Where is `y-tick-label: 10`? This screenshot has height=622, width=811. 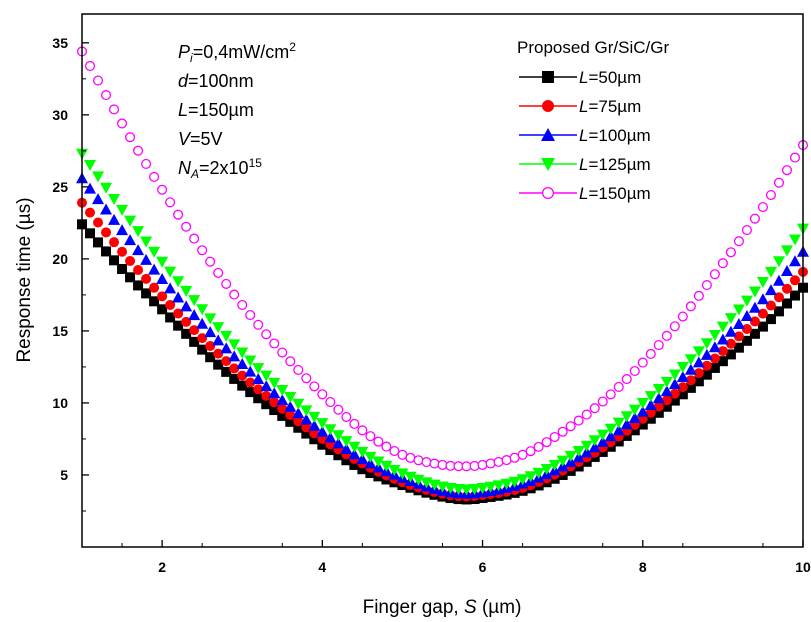
y-tick-label: 10 is located at coordinates (60, 403).